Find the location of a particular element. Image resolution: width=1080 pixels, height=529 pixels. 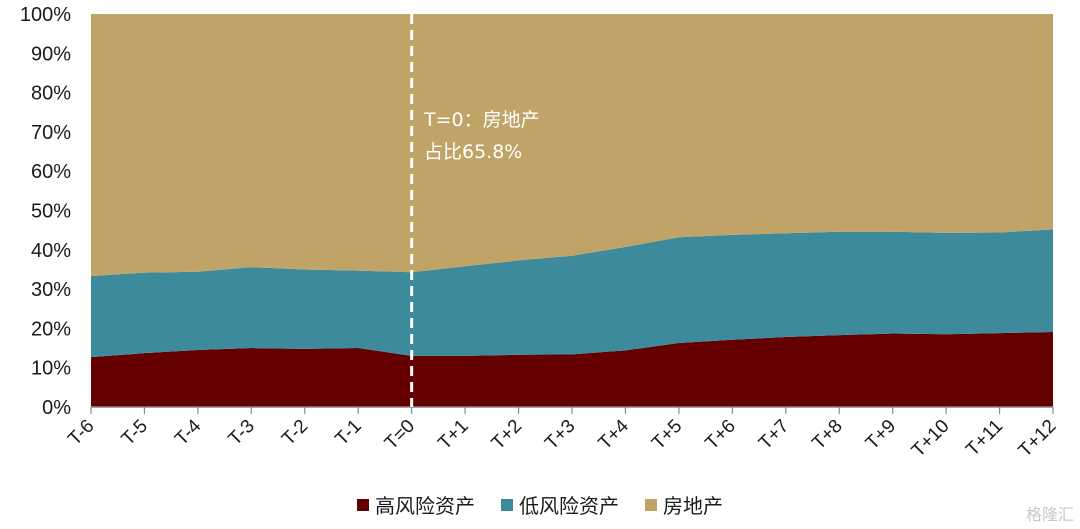

x-tick-label: T-4 is located at coordinates (188, 432).